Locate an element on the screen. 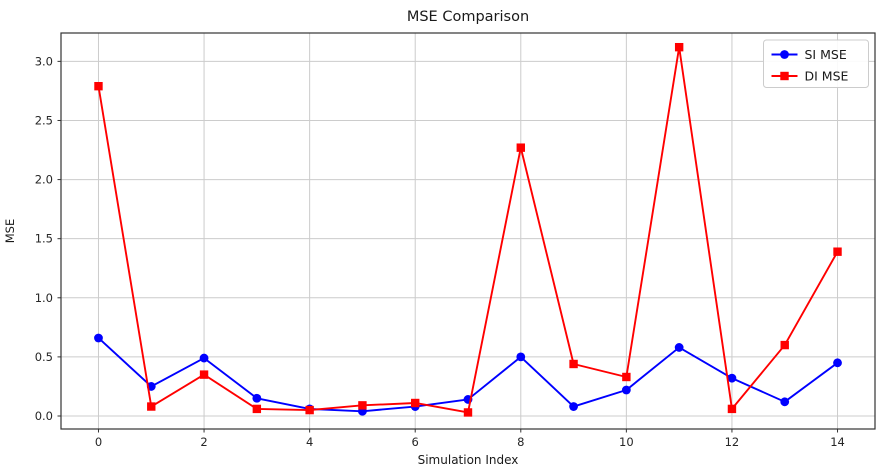 The height and width of the screenshot is (474, 882). x-tick-label: 6 is located at coordinates (415, 442).